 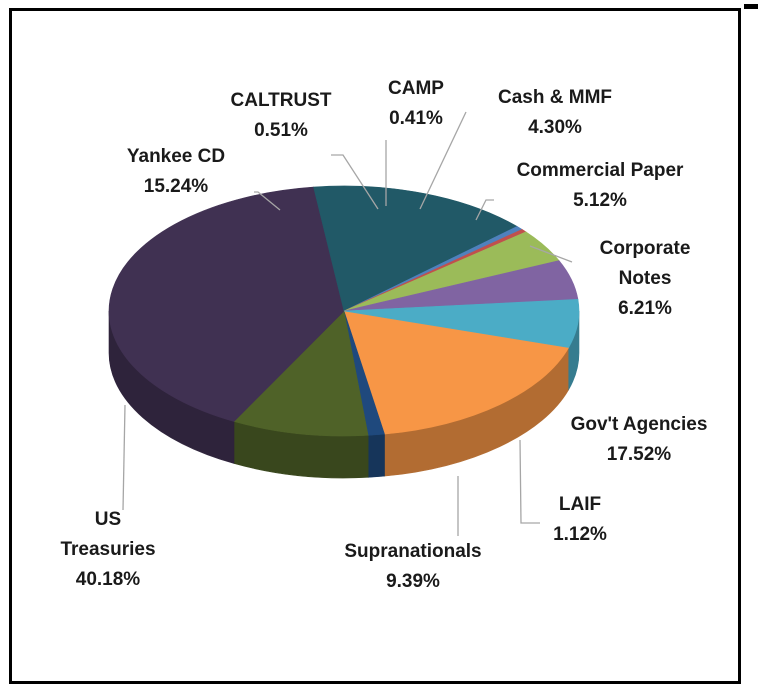 What do you see at coordinates (176, 156) in the screenshot?
I see `data-label-name-yankee-cd: Yankee CD` at bounding box center [176, 156].